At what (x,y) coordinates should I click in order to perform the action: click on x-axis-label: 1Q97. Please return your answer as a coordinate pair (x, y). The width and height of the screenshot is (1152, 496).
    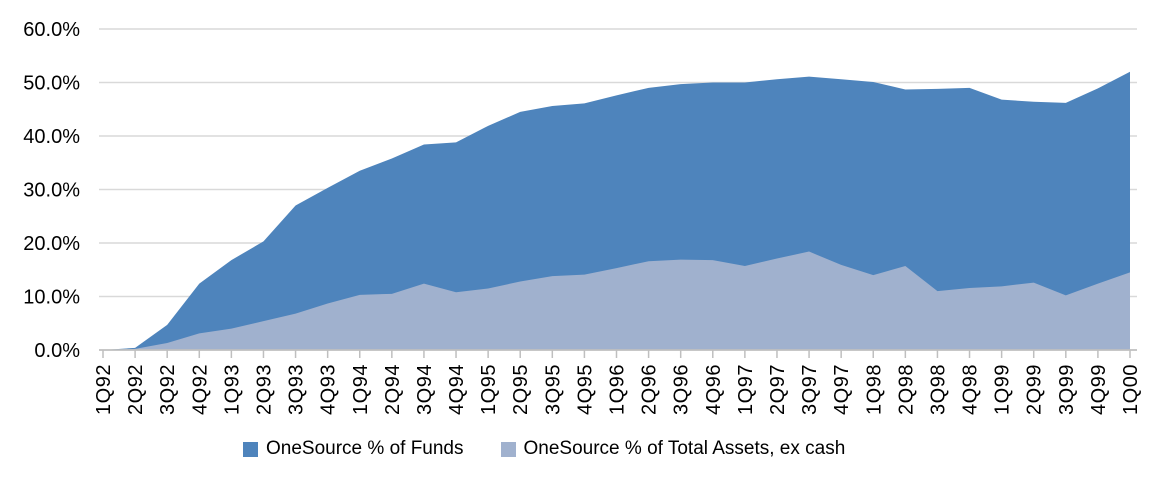
    Looking at the image, I should click on (746, 389).